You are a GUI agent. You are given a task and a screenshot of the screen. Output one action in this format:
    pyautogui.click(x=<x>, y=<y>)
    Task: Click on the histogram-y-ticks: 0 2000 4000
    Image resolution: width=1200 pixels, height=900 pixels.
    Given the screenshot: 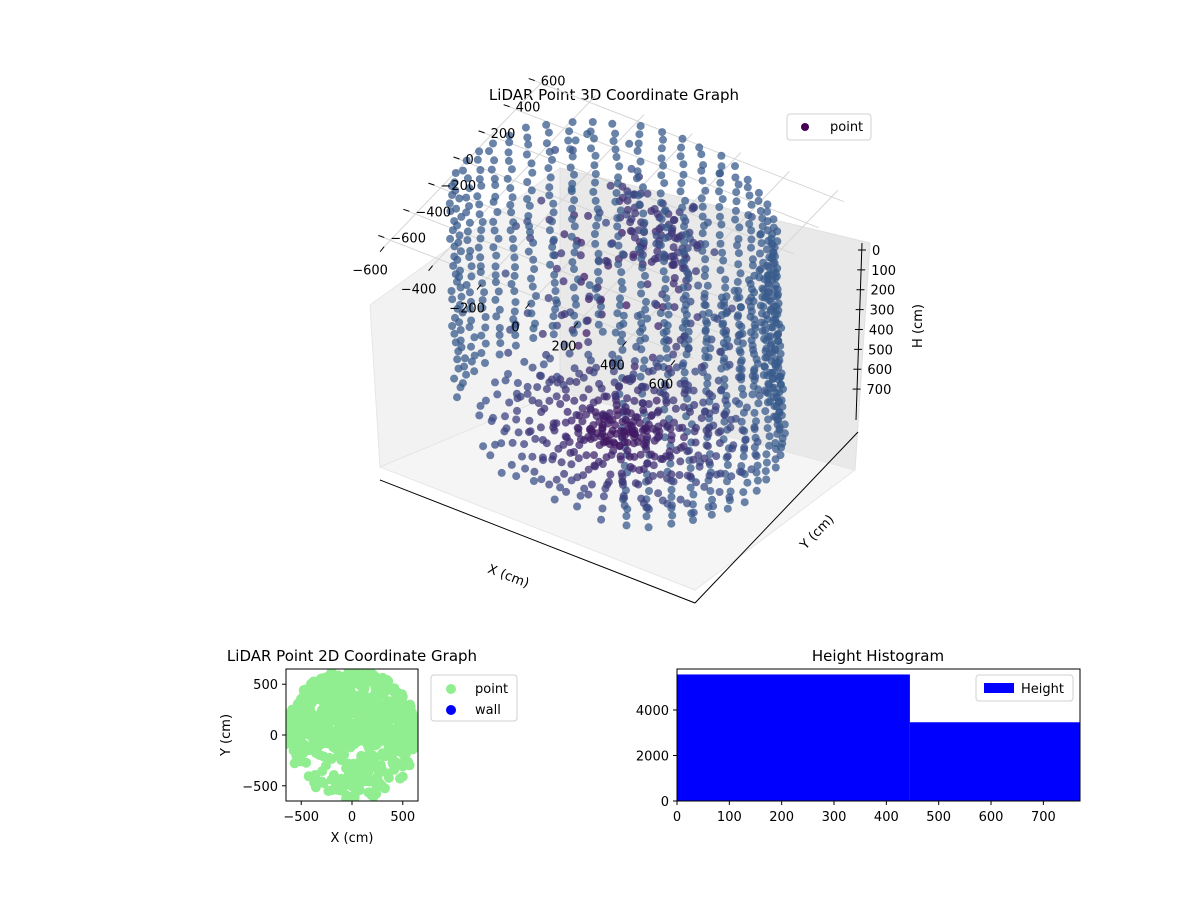 What is the action you would take?
    pyautogui.click(x=656, y=757)
    